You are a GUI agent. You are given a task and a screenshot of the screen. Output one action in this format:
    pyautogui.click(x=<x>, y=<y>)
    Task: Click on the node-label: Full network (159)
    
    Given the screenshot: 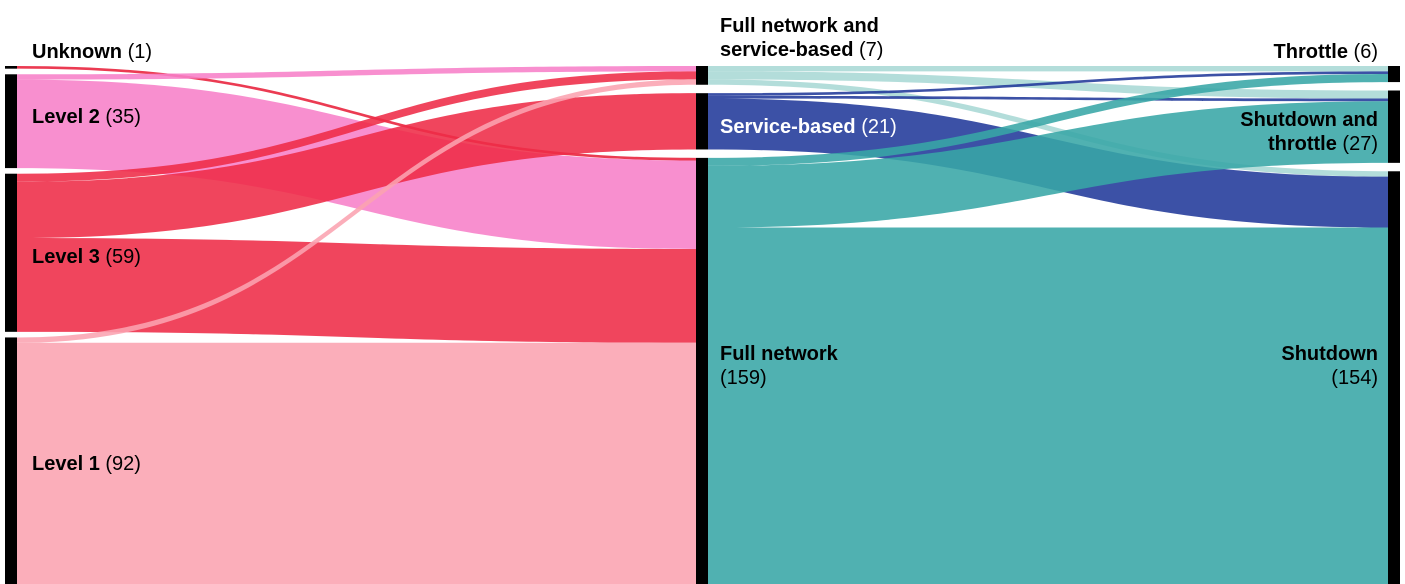 What is the action you would take?
    pyautogui.click(x=800, y=366)
    